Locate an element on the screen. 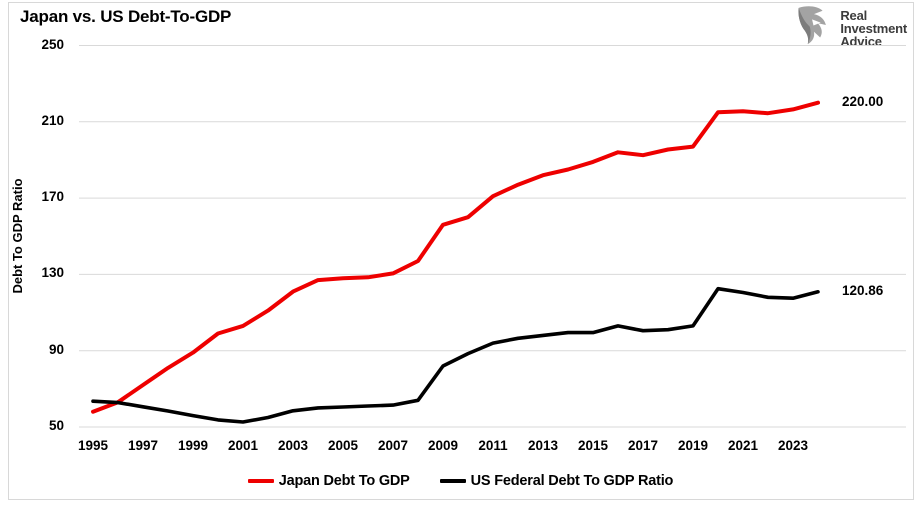  x-tick-label: 2019 is located at coordinates (693, 445).